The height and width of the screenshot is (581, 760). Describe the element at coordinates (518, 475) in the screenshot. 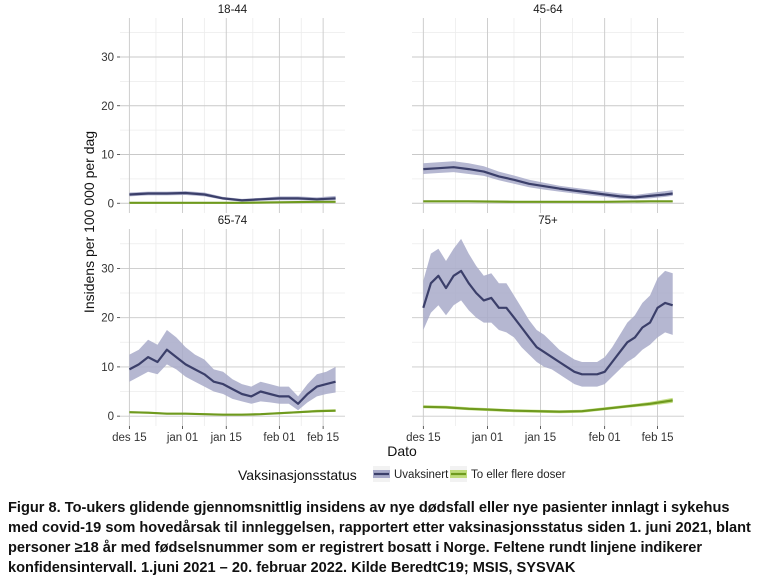

I see `legend-label: To eller flere doser` at that location.